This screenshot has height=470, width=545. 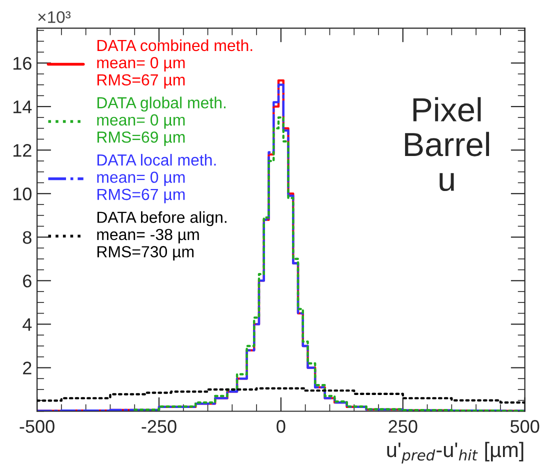 What do you see at coordinates (161, 121) in the screenshot?
I see `legend-label: DATA global meth. mean= 0 µm RMS=69 µm` at bounding box center [161, 121].